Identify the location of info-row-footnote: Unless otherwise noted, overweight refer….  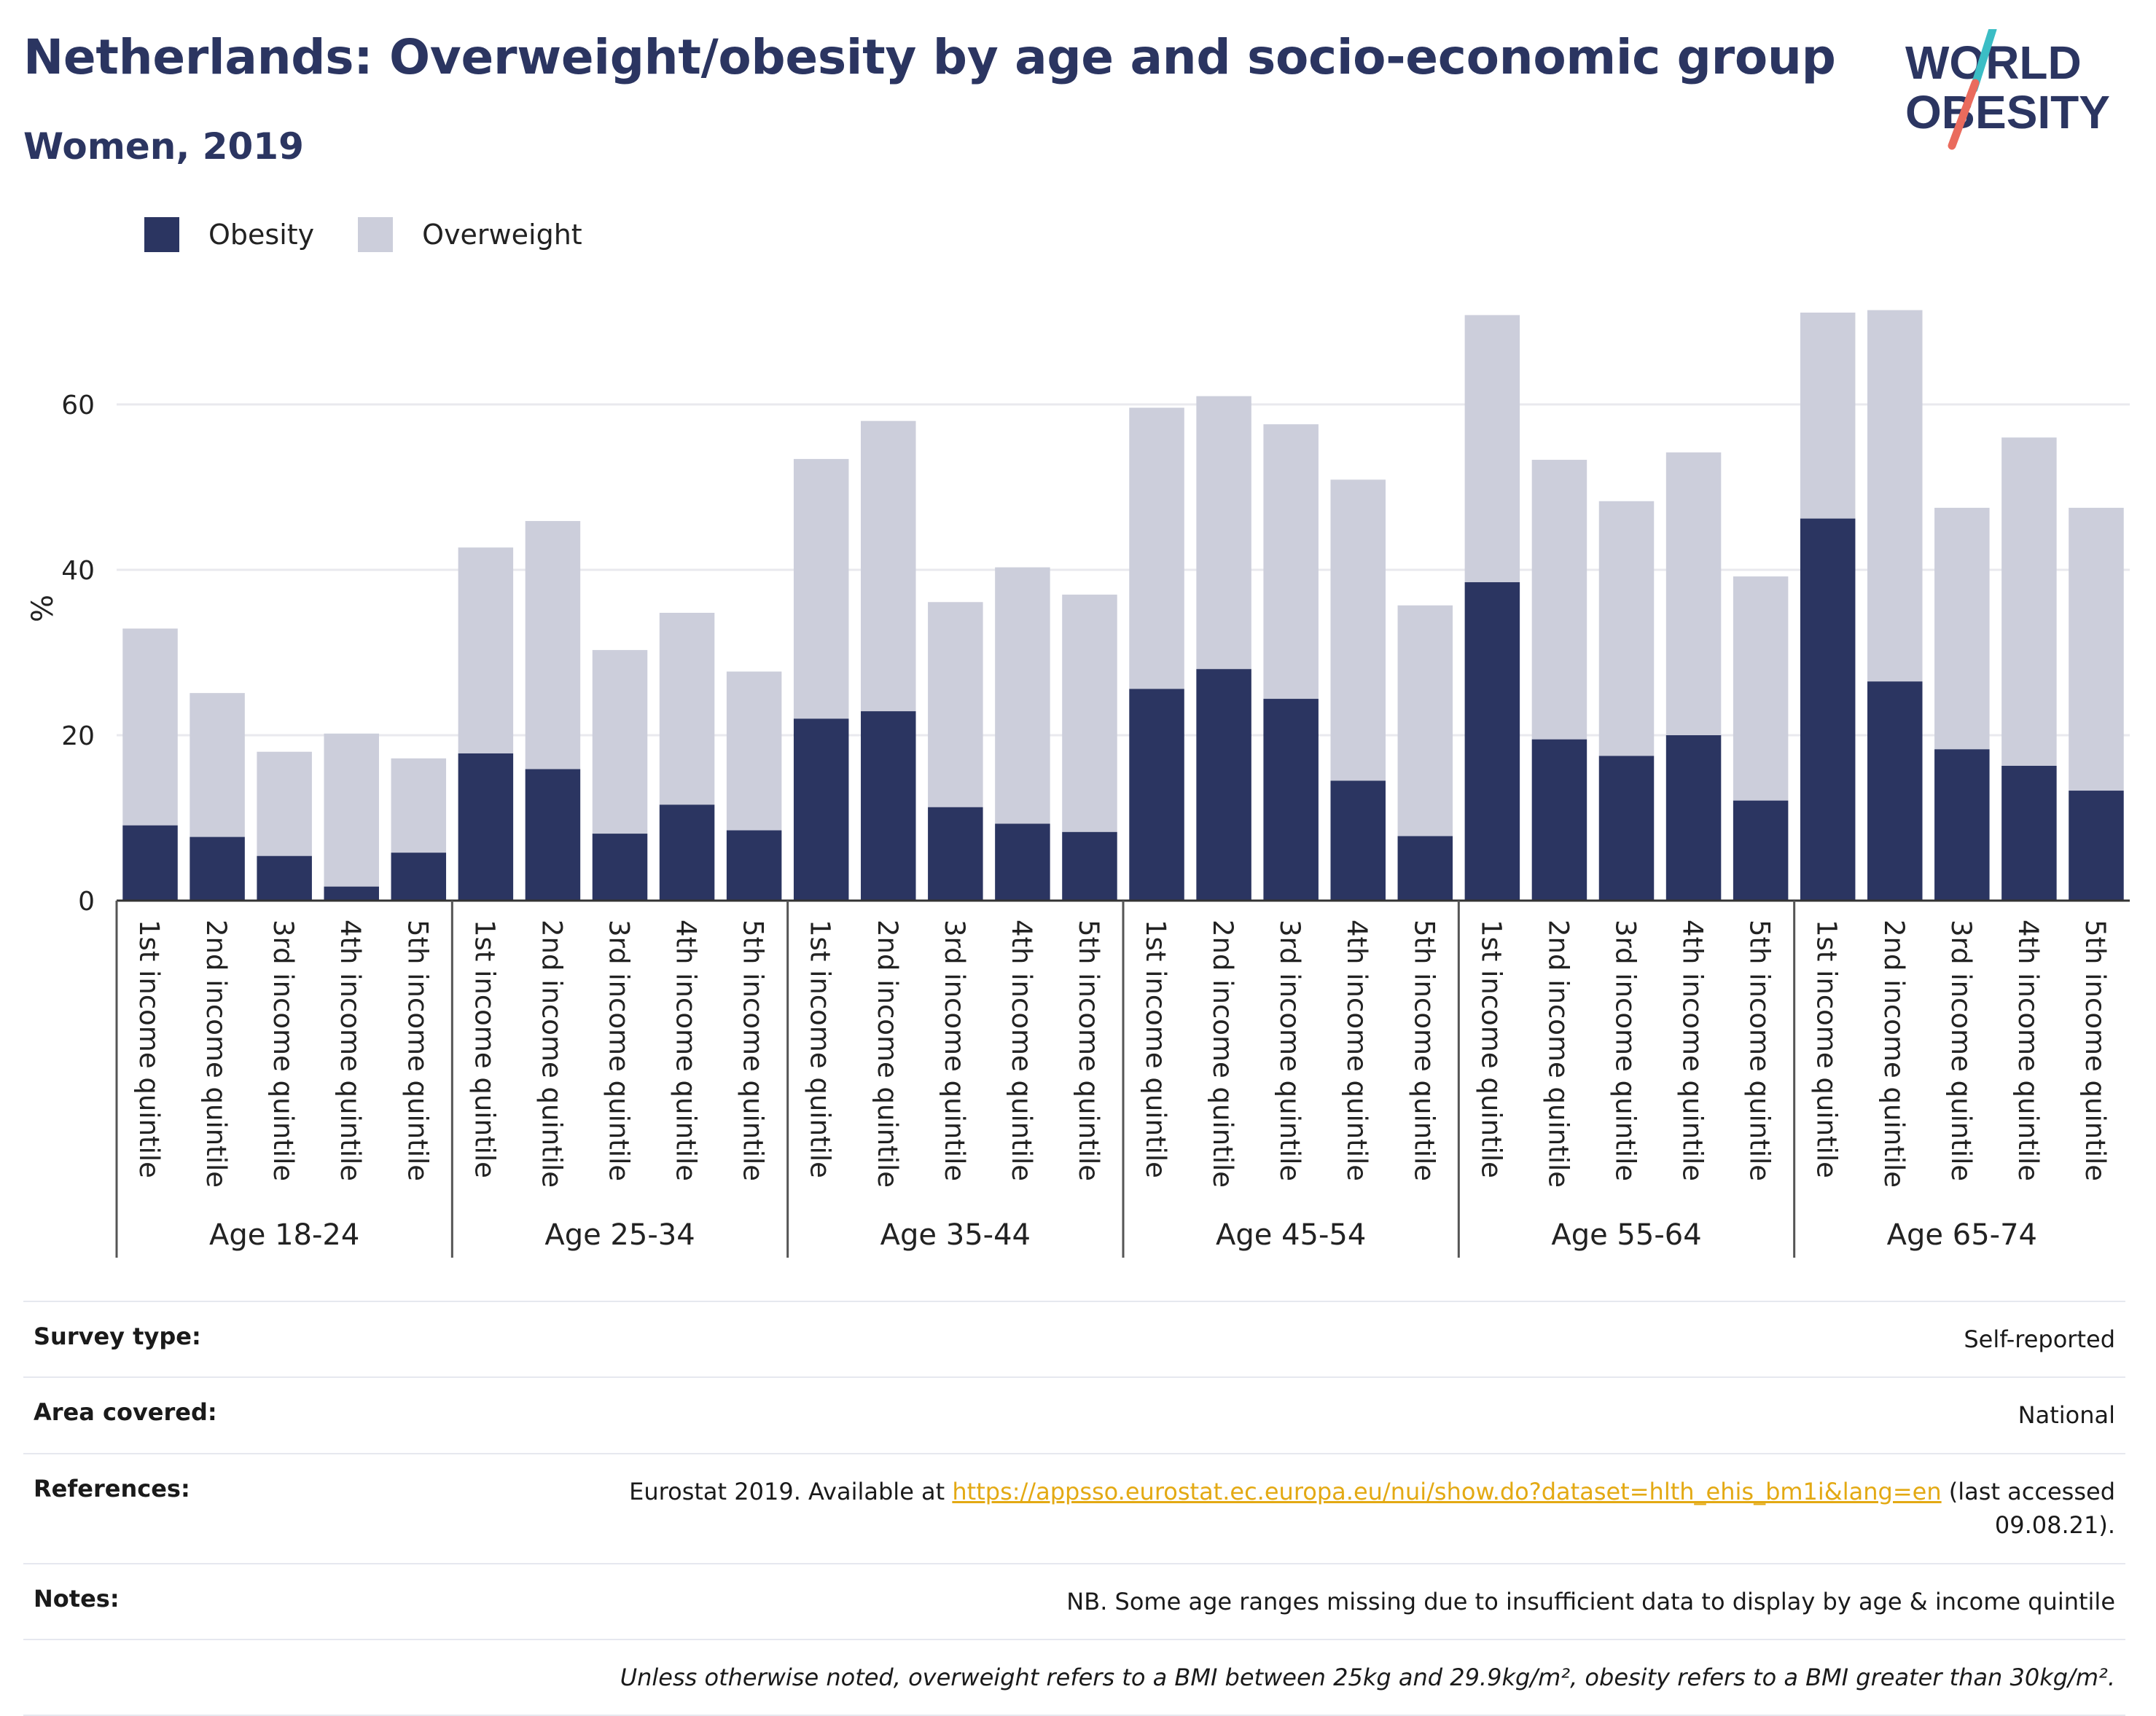
(1074, 1677).